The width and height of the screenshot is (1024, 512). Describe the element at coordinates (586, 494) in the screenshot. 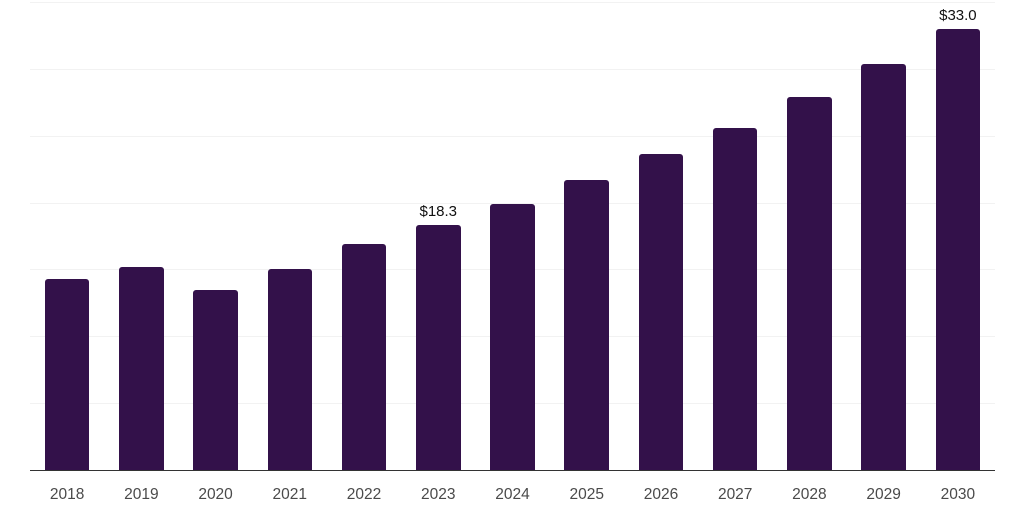

I see `x-tick-label-2025: 2025` at that location.